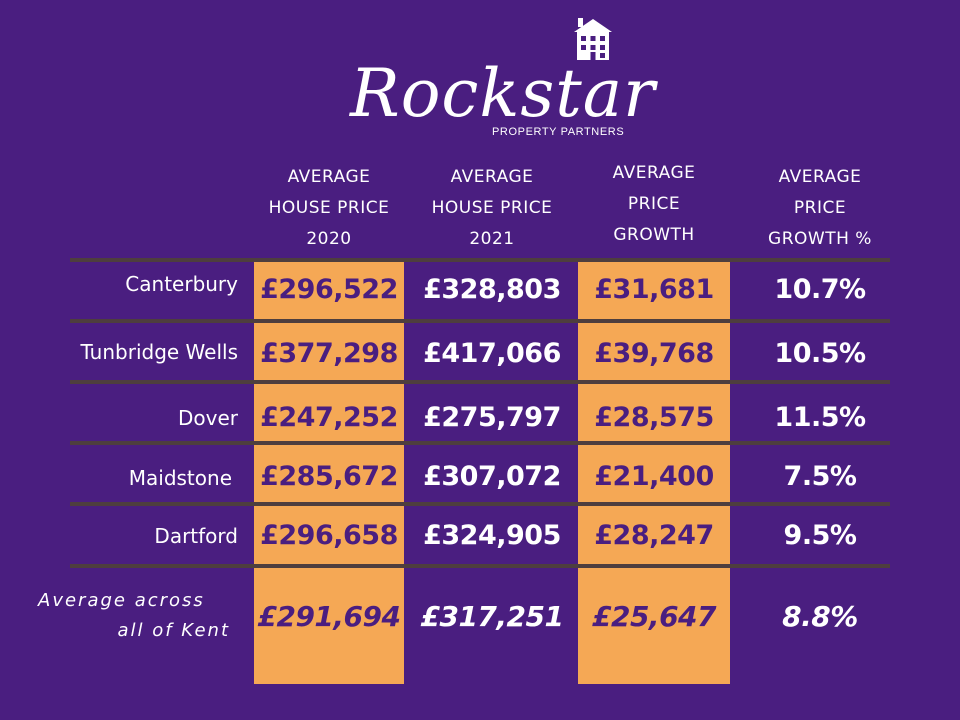 This screenshot has height=720, width=960. Describe the element at coordinates (654, 535) in the screenshot. I see `cell-growth: £28,247` at that location.